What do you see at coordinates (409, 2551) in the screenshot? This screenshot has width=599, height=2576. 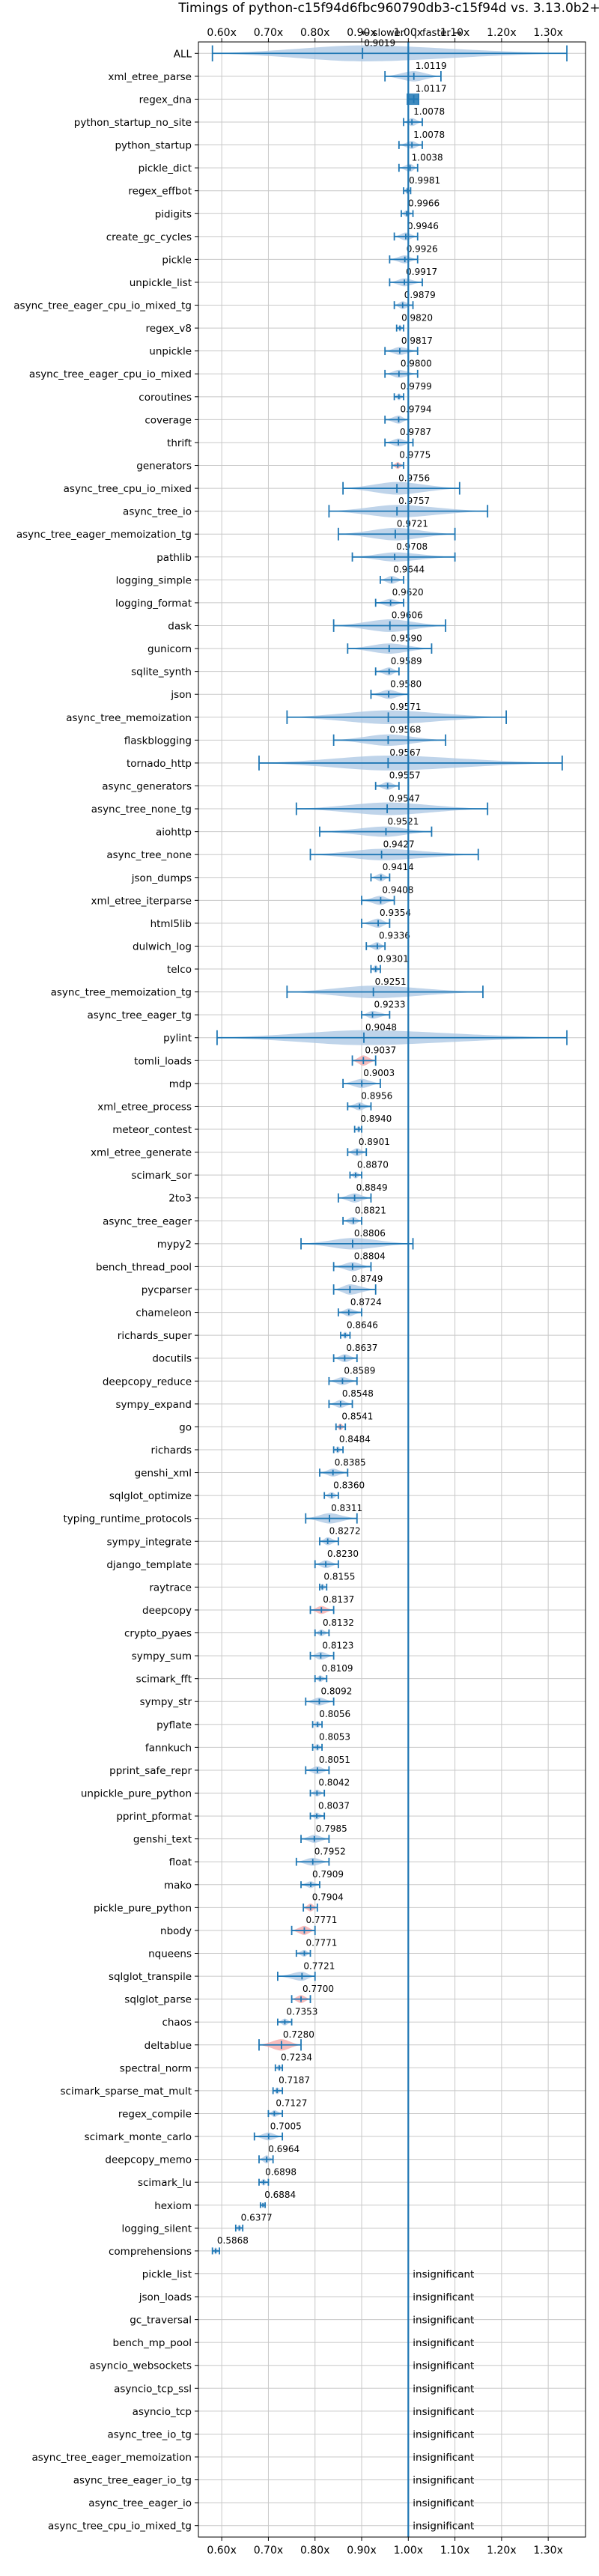 I see `x-tick-label-bottom: 1.00x` at bounding box center [409, 2551].